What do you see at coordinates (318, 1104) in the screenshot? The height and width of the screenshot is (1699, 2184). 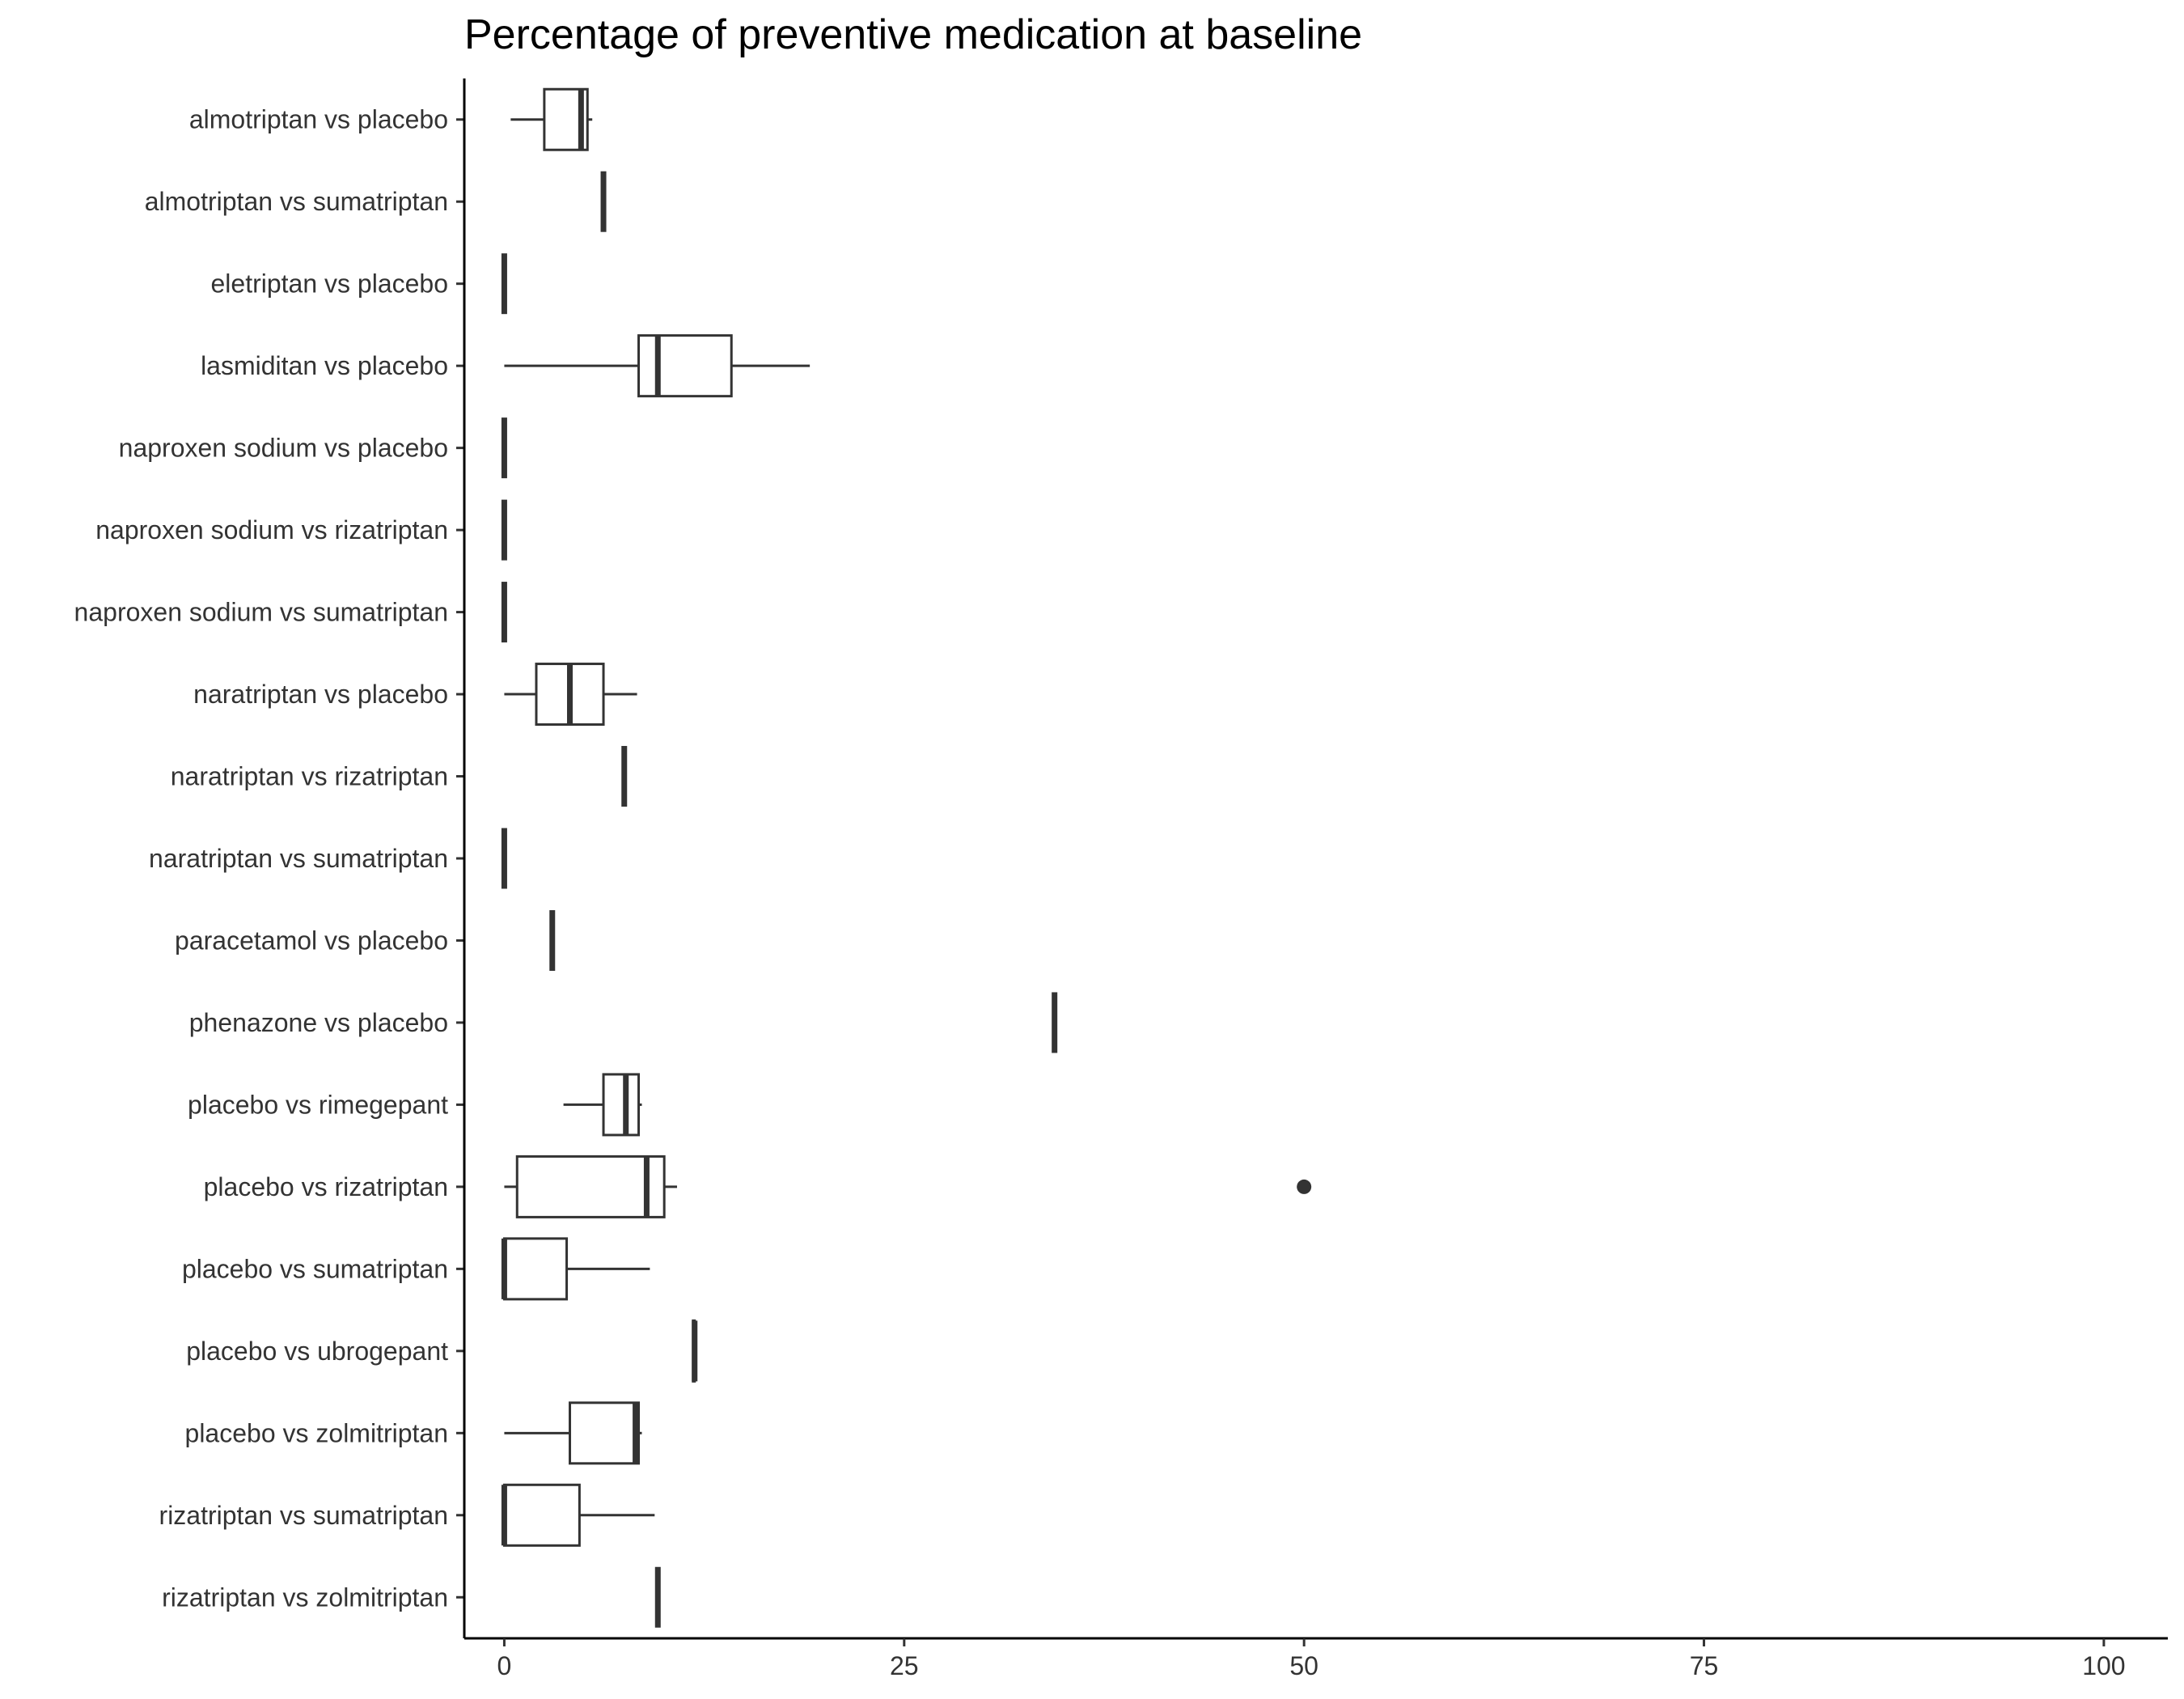 I see `category-label: placebo vs rimegepant` at bounding box center [318, 1104].